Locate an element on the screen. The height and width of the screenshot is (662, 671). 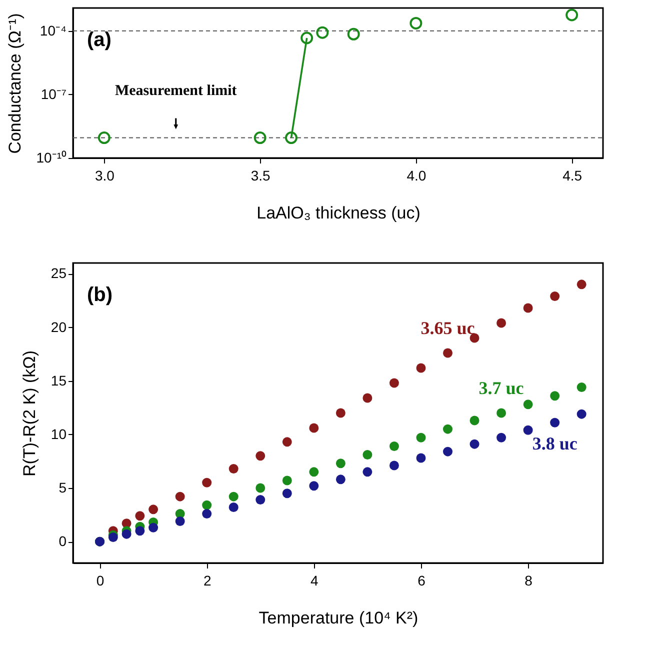
y-tick-label: 15 is located at coordinates (58, 380).